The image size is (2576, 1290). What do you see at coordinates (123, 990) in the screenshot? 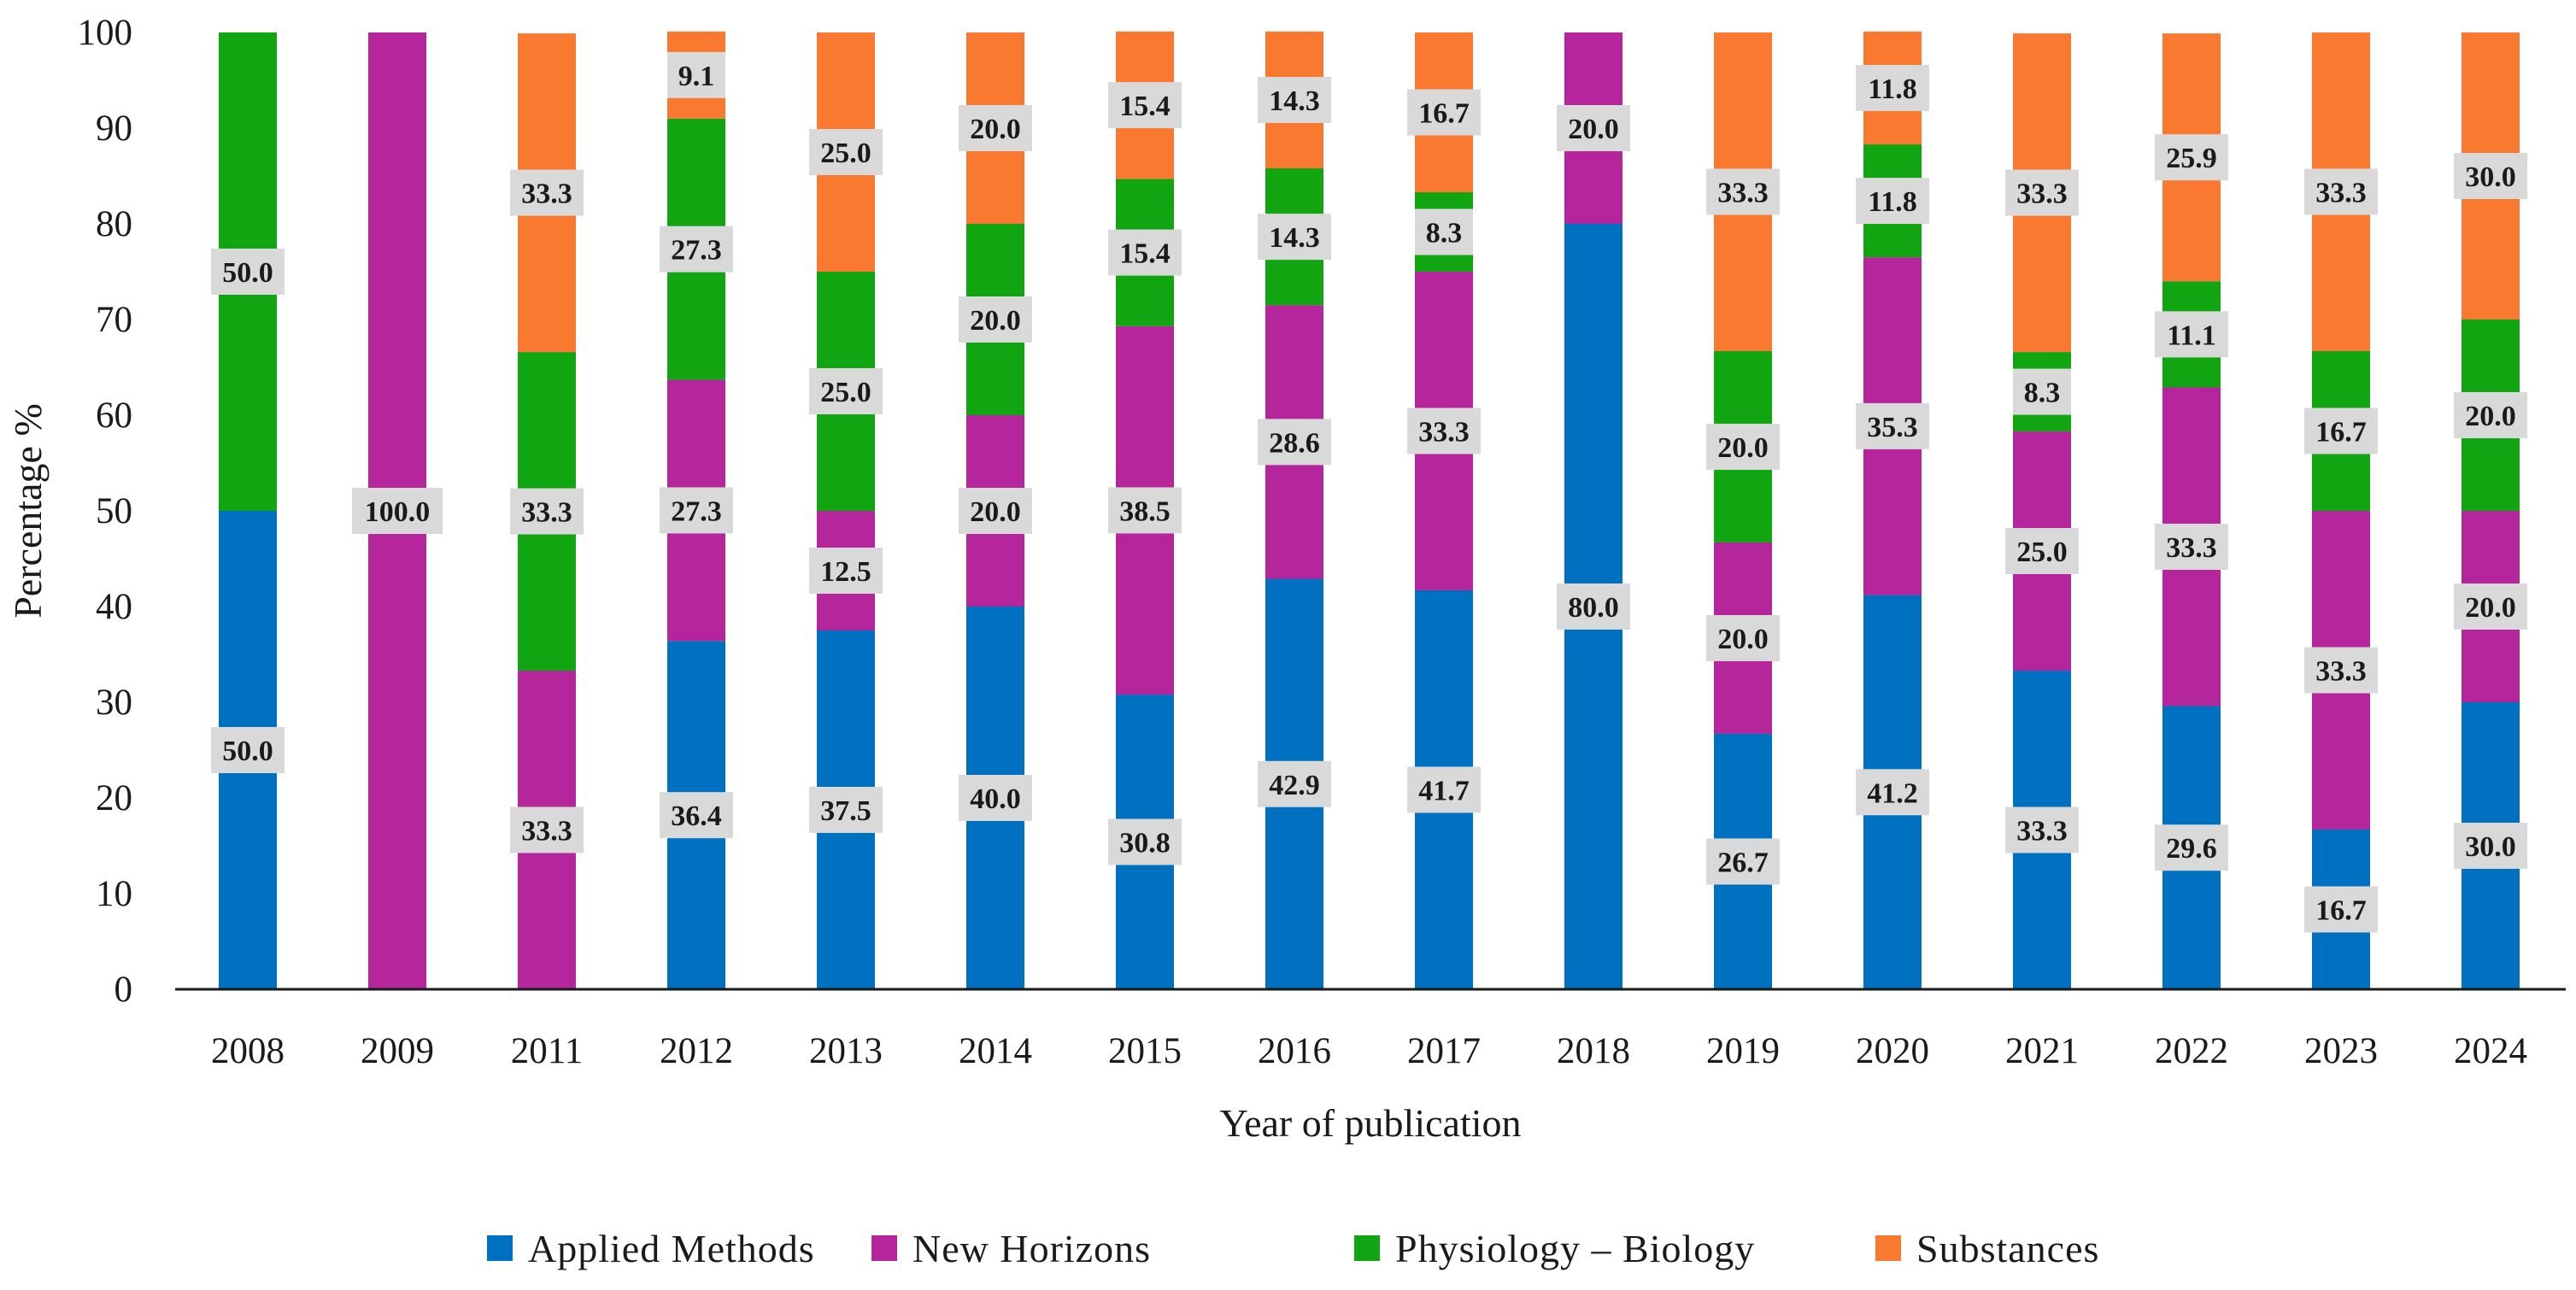
I see `y-tick-label: 0` at bounding box center [123, 990].